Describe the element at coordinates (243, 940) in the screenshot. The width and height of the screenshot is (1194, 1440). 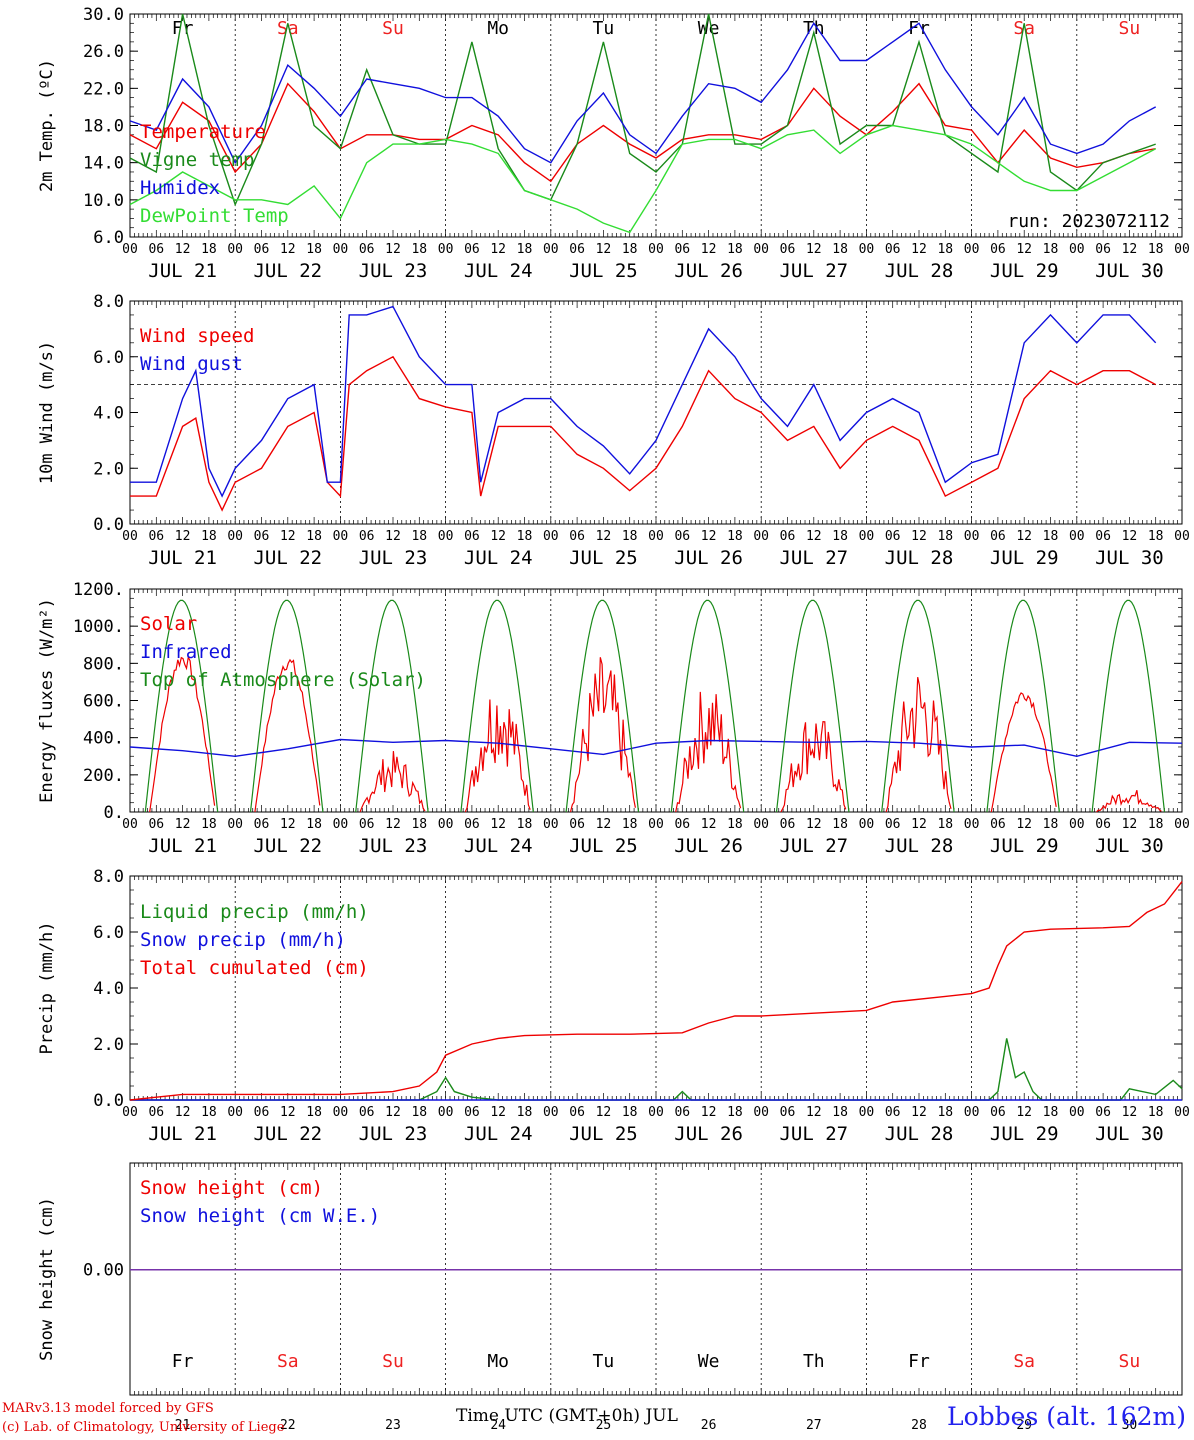
I see `legend-entry: Snow precip (mm/h)` at that location.